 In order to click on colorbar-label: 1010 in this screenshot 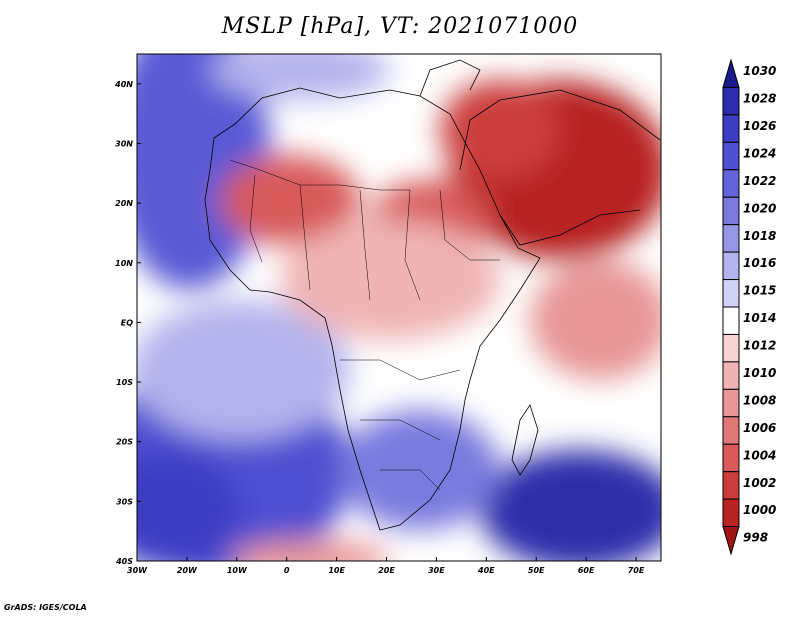, I will do `click(759, 373)`.